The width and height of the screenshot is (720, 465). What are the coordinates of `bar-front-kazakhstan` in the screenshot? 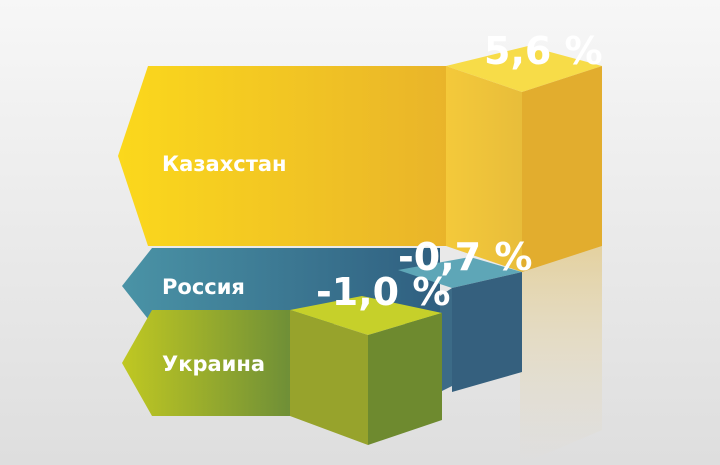 It's located at (484, 169).